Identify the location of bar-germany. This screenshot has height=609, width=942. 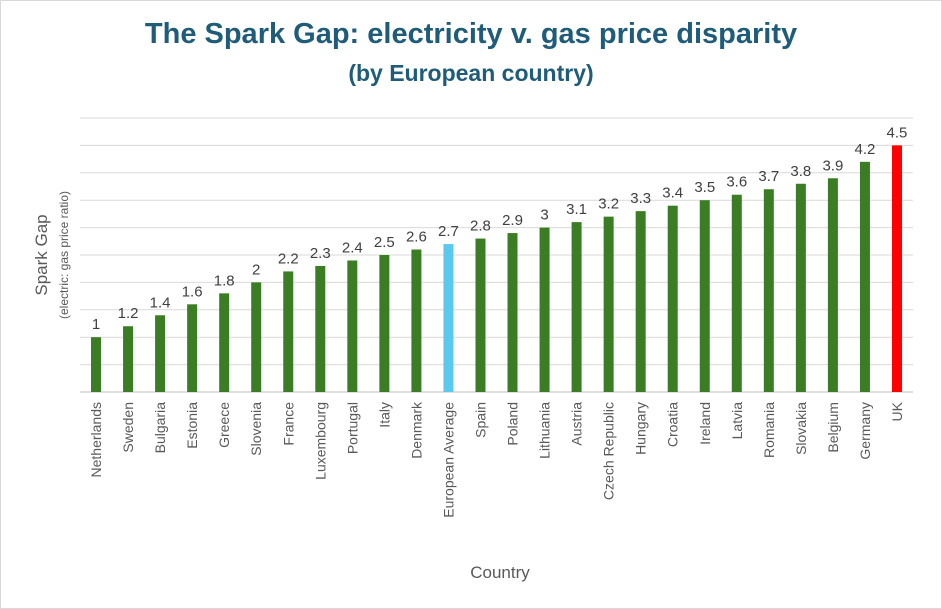
(864, 276).